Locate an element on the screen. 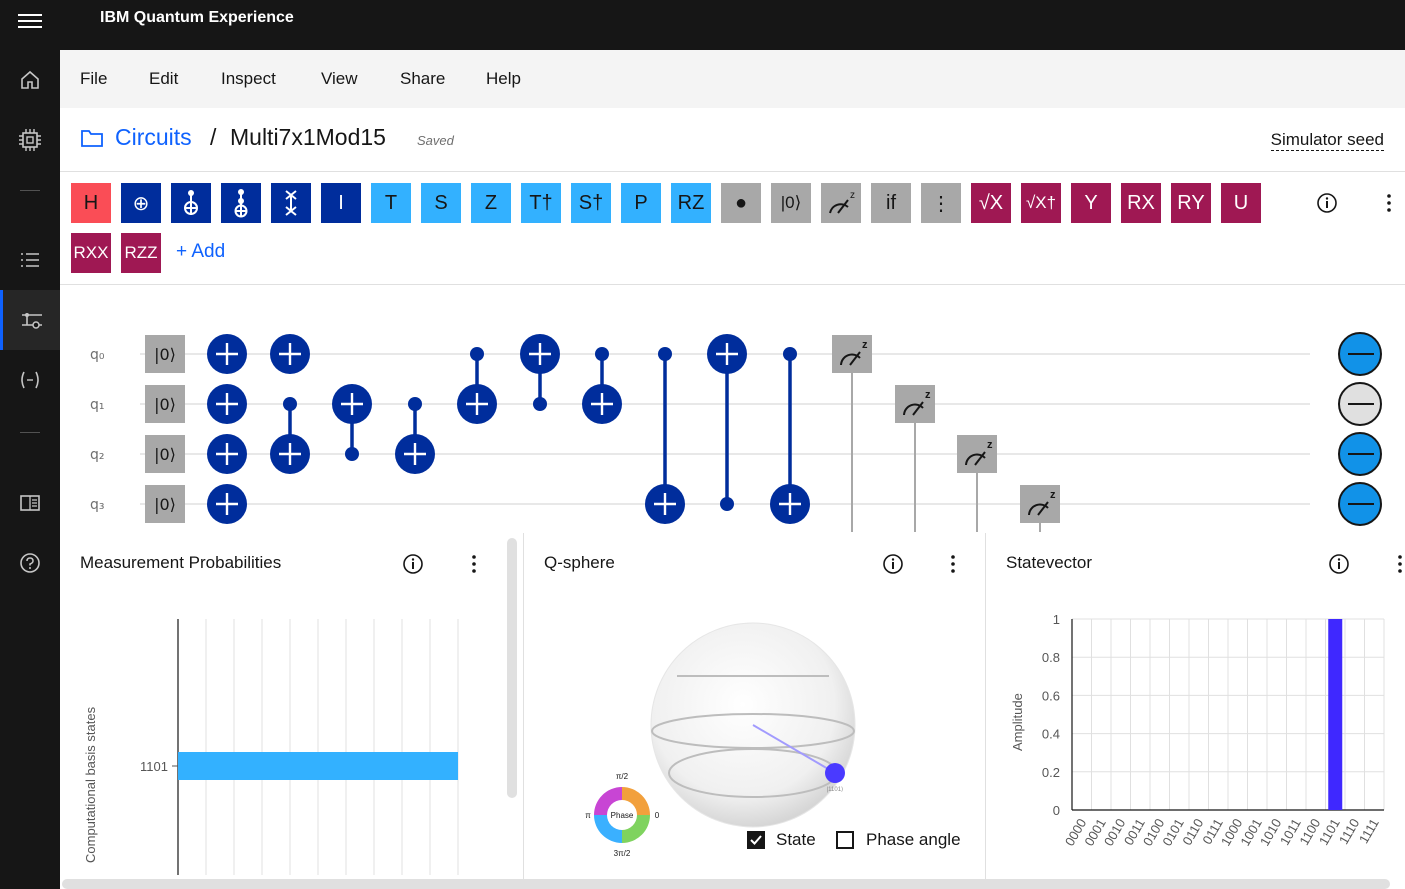 This screenshot has width=1405, height=889. gate-21: Y is located at coordinates (1091, 203).